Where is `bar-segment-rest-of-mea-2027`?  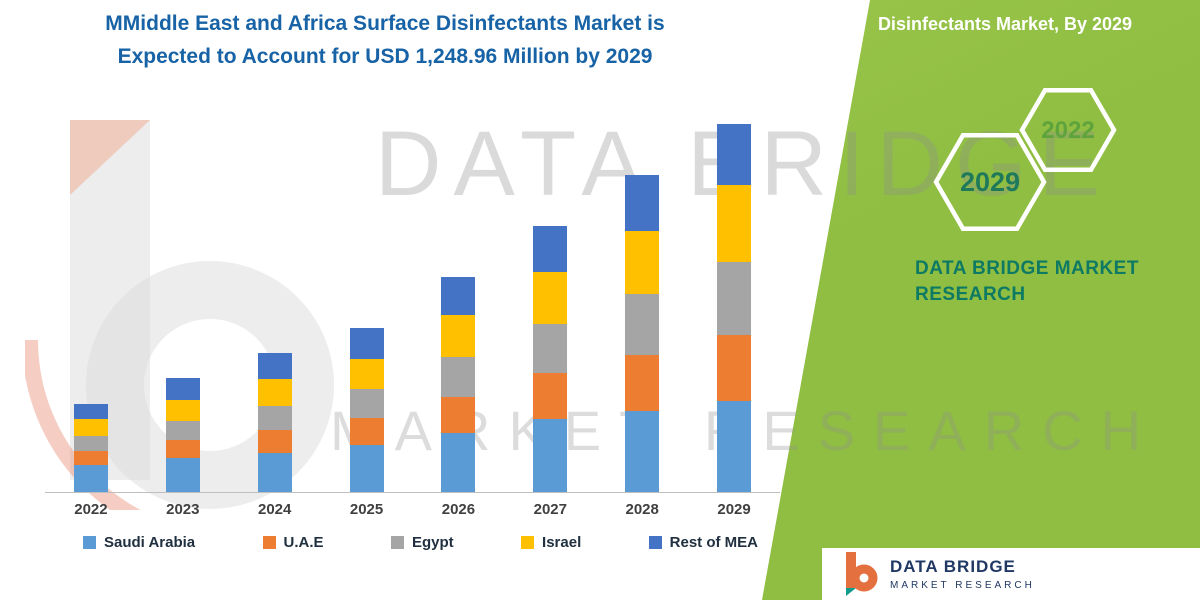 bar-segment-rest-of-mea-2027 is located at coordinates (550, 249).